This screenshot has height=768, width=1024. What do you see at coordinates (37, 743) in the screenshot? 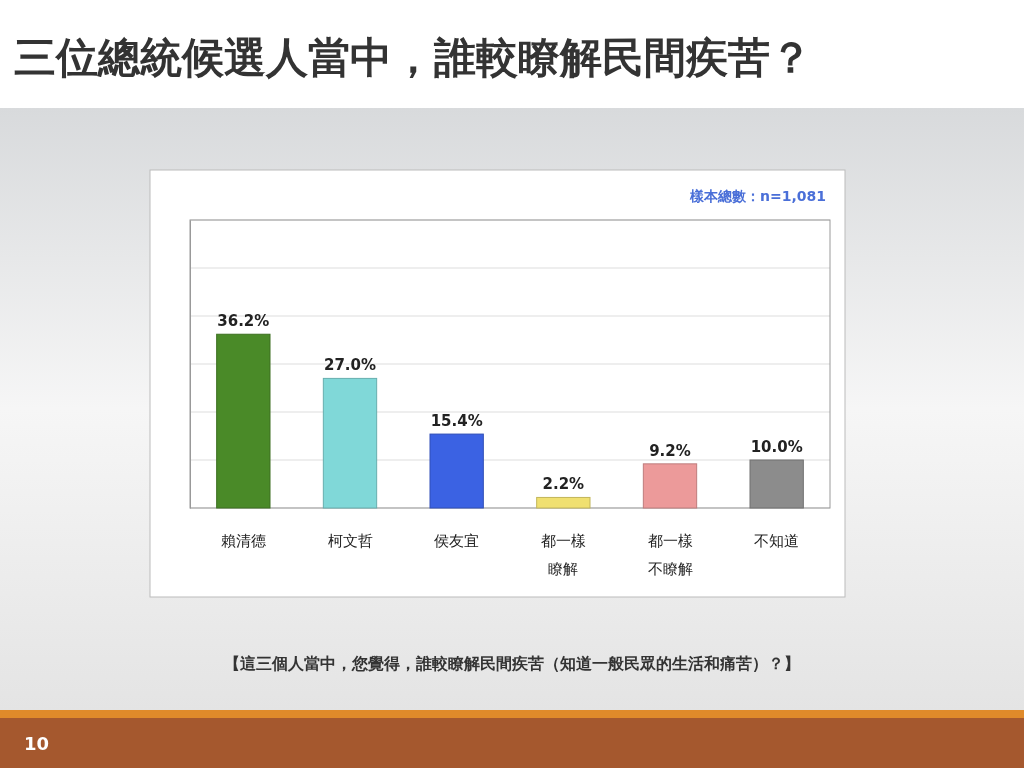
I see `text: 10` at bounding box center [37, 743].